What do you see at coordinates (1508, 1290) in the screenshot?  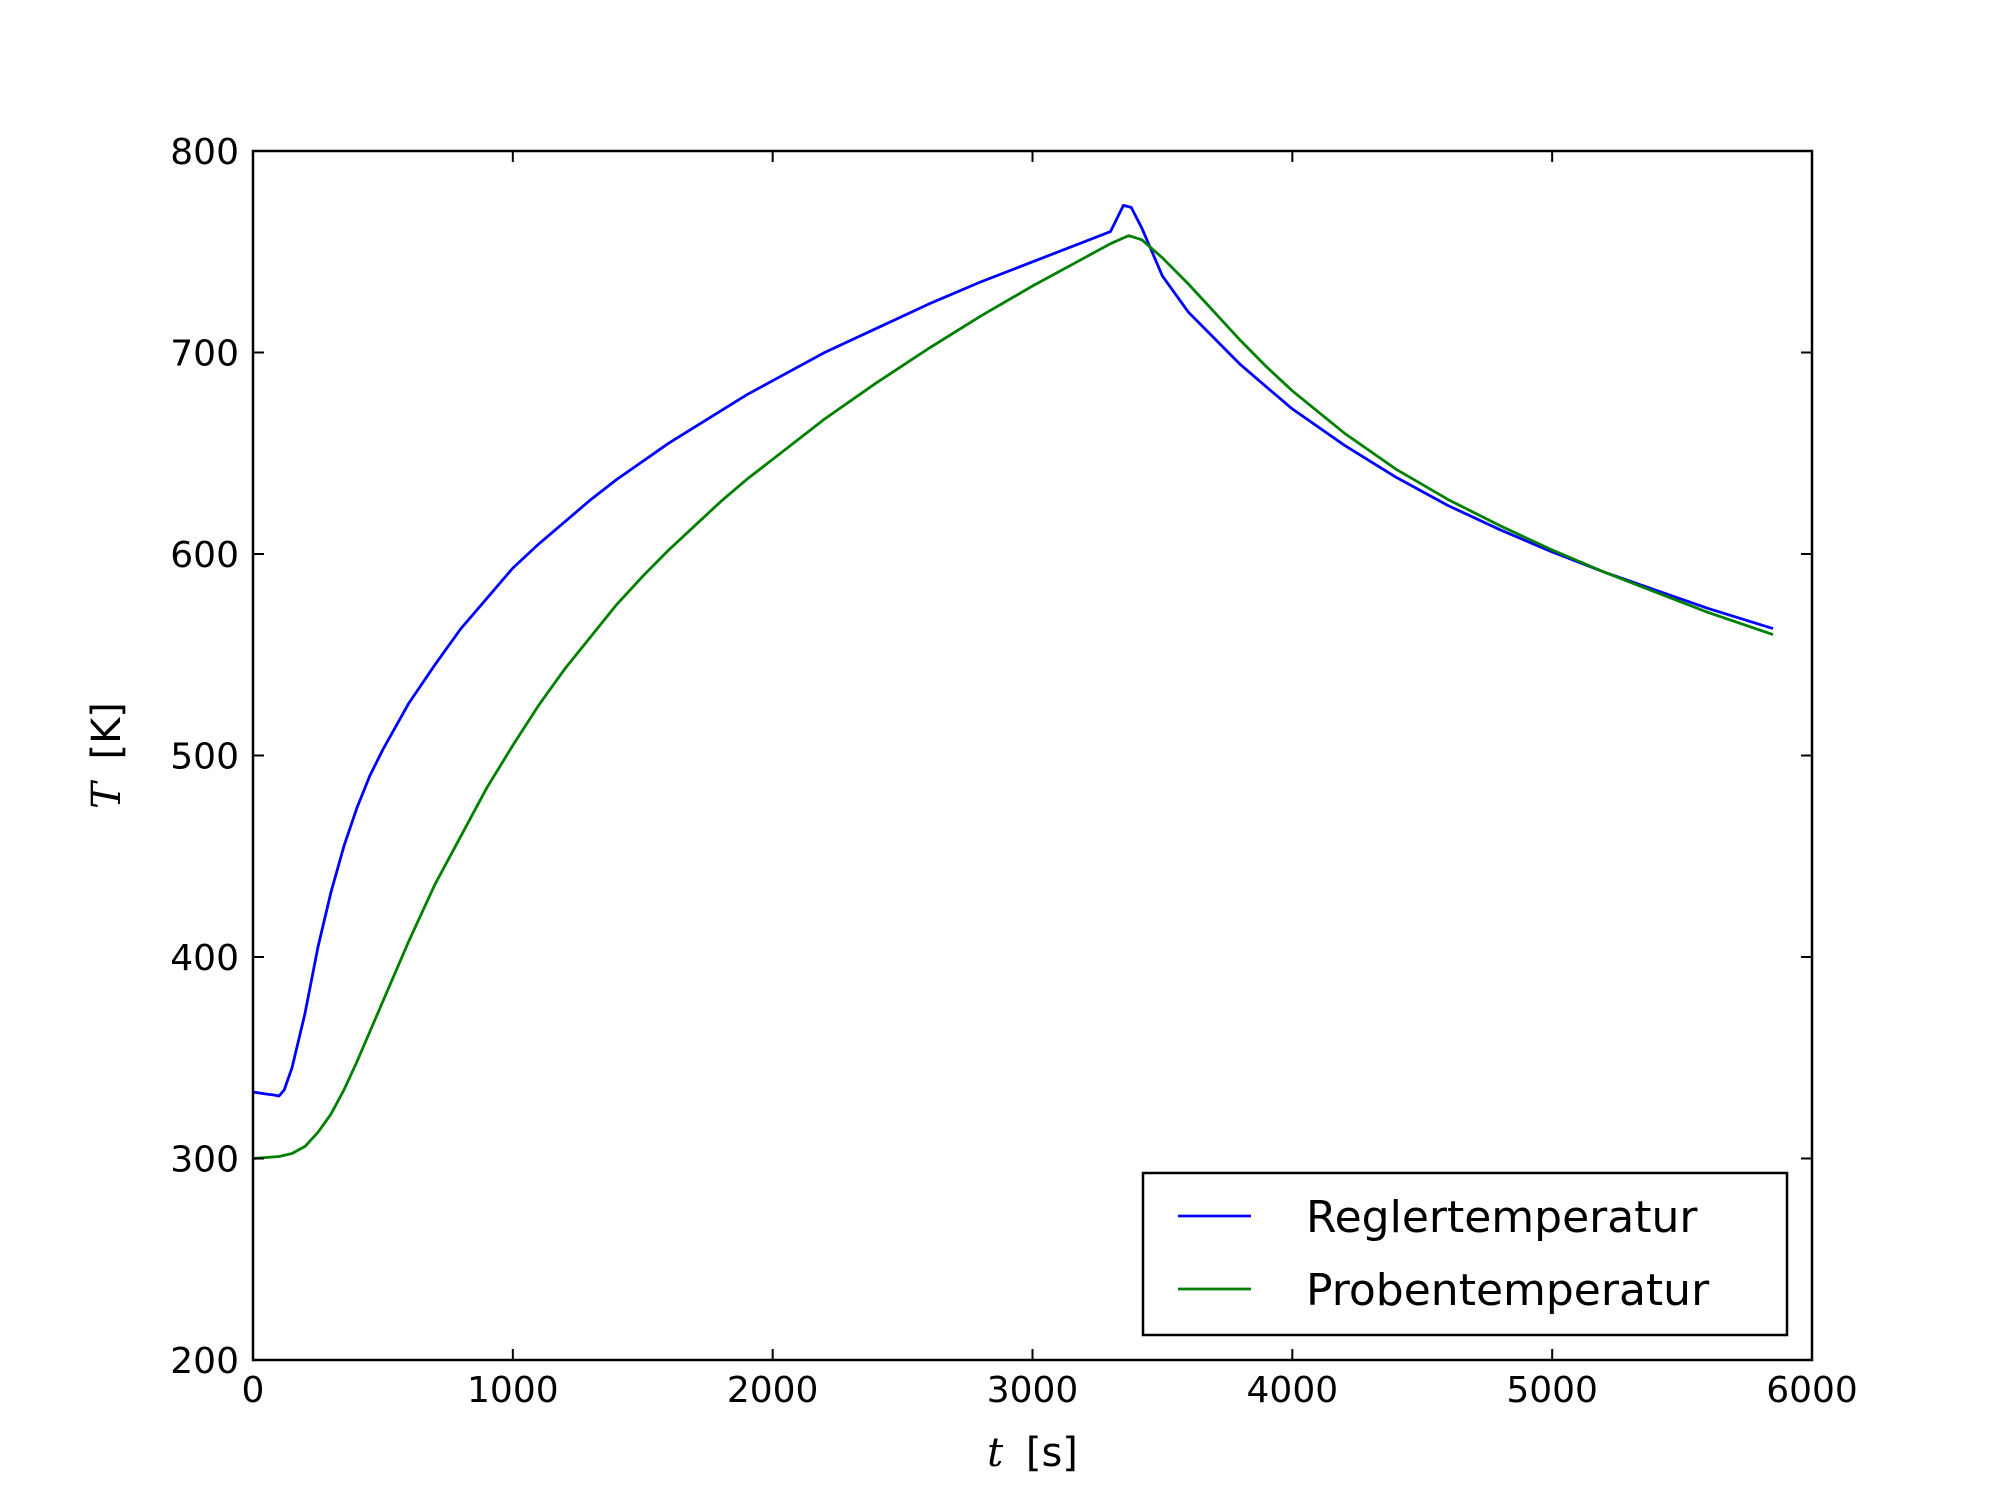 I see `legend-label-probentemperatur: Probentemperatur` at bounding box center [1508, 1290].